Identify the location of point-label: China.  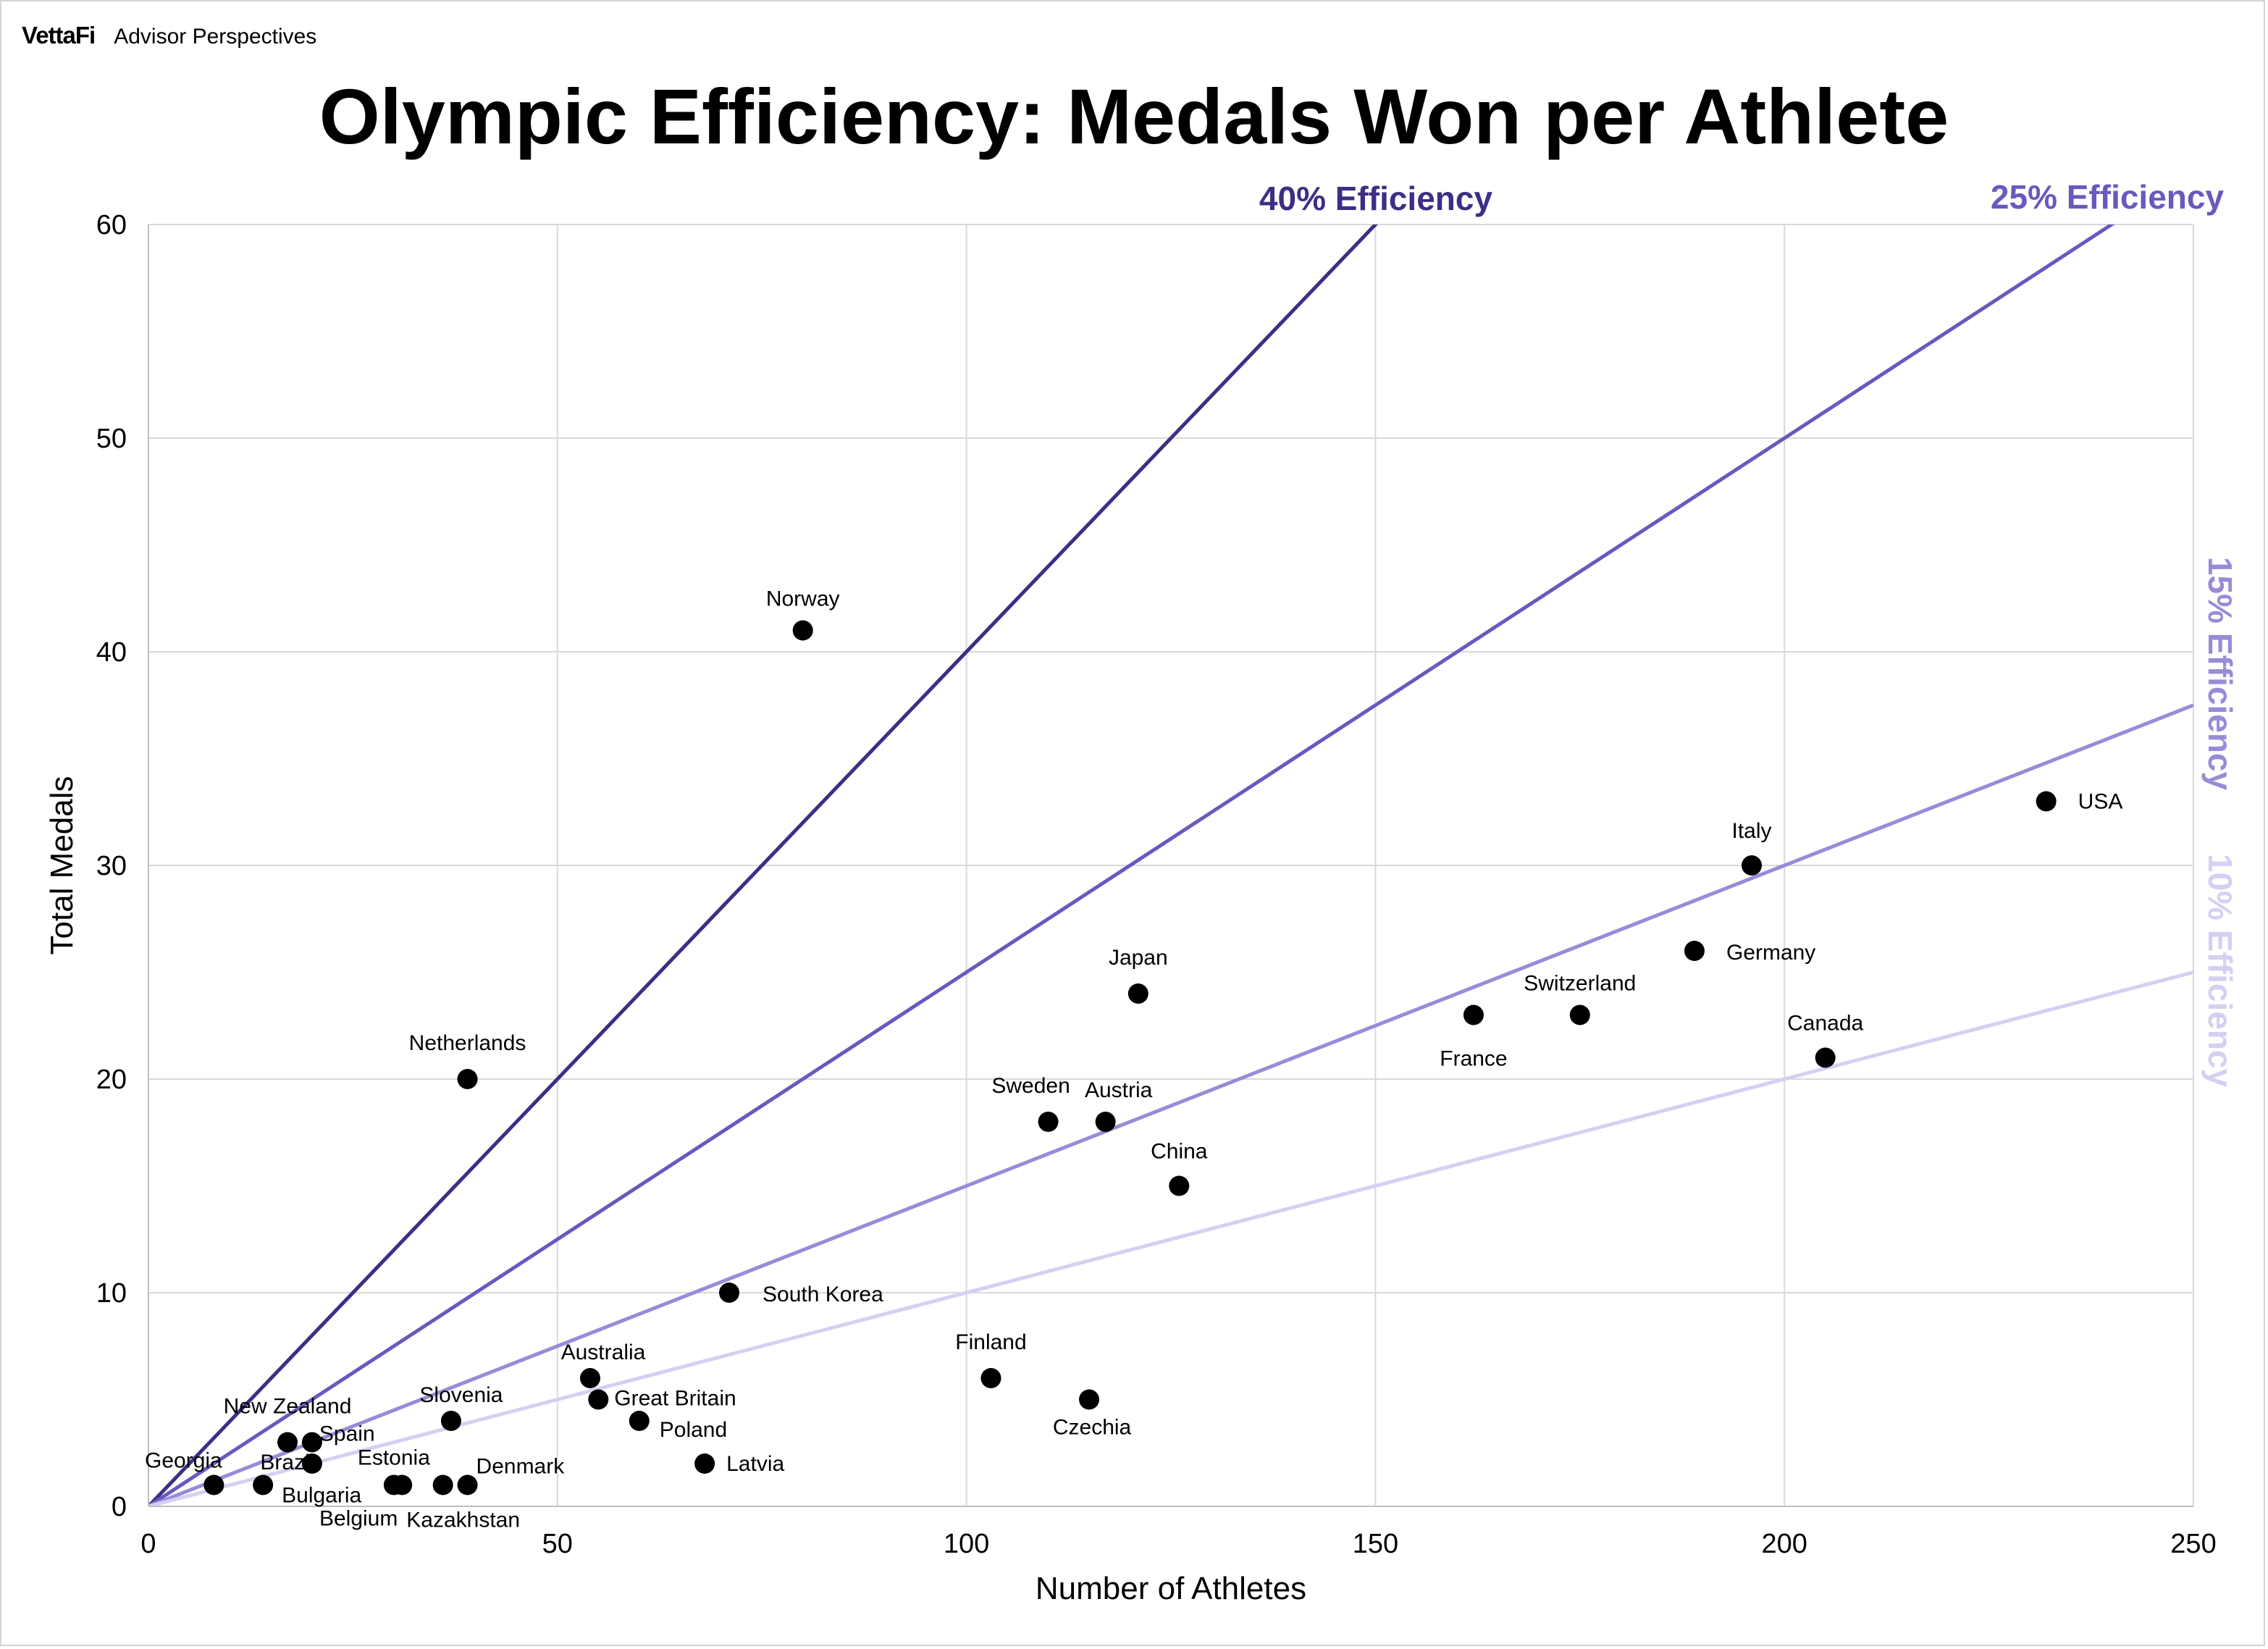
(1179, 1152).